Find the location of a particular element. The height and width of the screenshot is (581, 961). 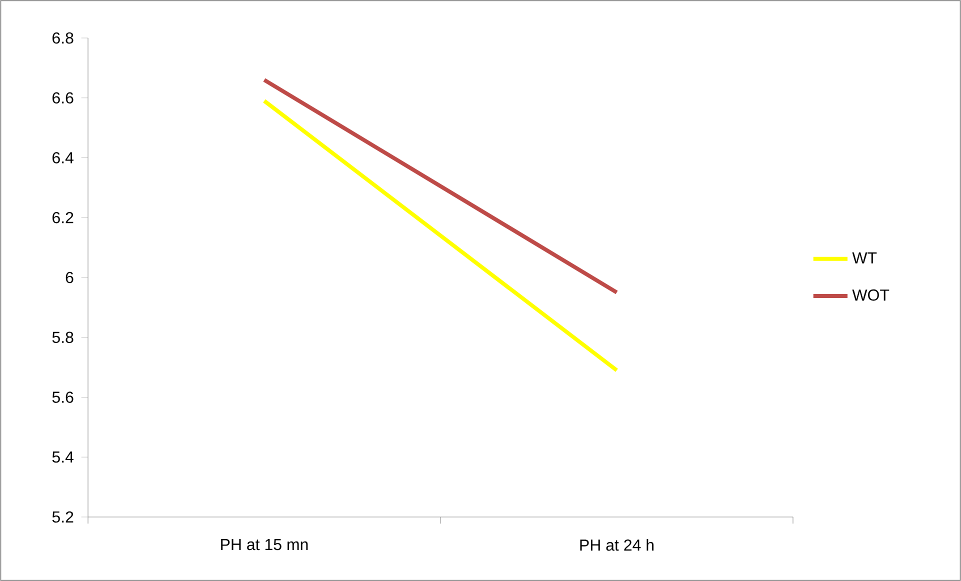

y-tick-label: 5.8 is located at coordinates (63, 338).